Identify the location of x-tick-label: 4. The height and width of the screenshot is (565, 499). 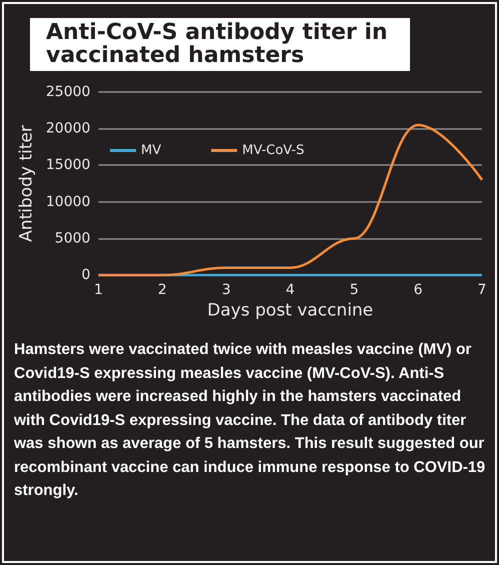
(290, 290).